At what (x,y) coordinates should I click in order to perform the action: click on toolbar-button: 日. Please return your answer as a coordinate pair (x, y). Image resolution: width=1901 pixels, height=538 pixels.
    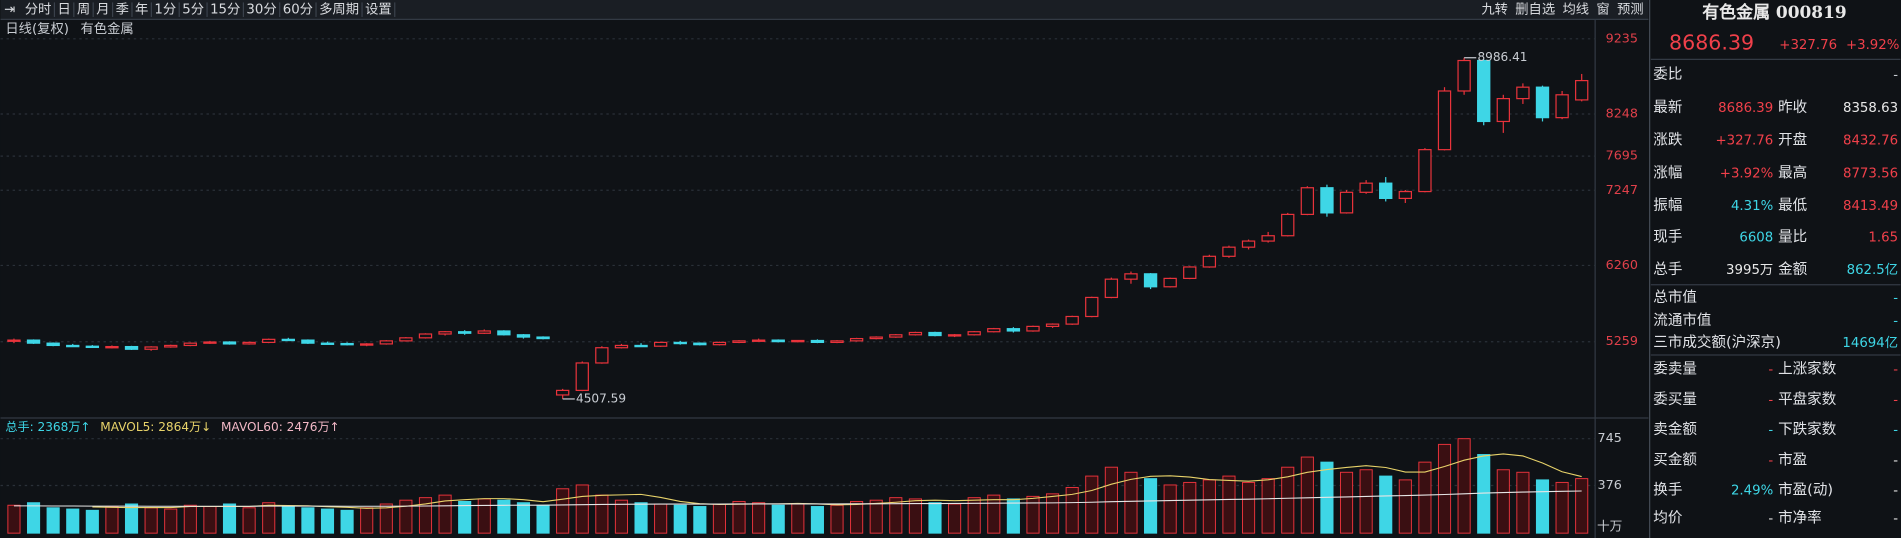
    Looking at the image, I should click on (63, 10).